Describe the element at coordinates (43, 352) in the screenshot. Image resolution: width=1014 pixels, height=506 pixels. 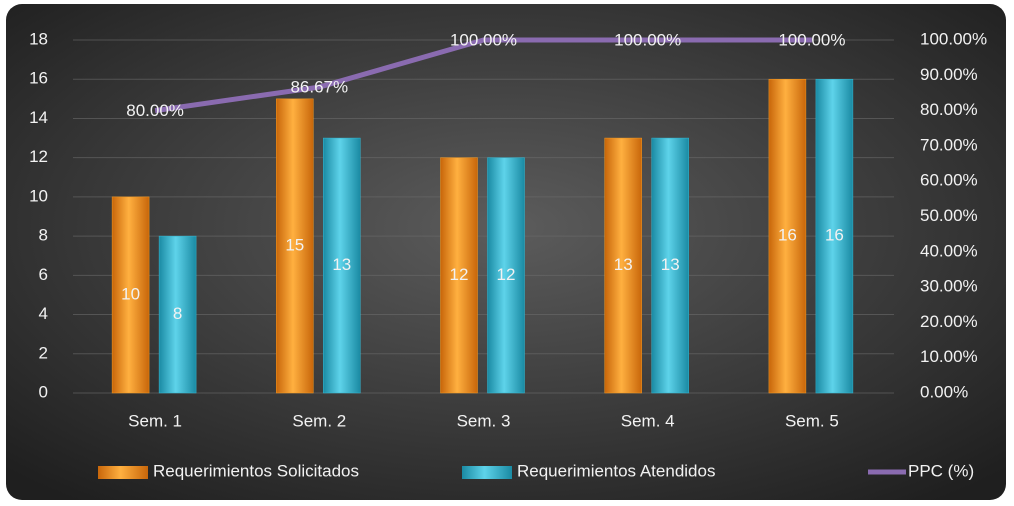
I see `y-tick-label: 2` at that location.